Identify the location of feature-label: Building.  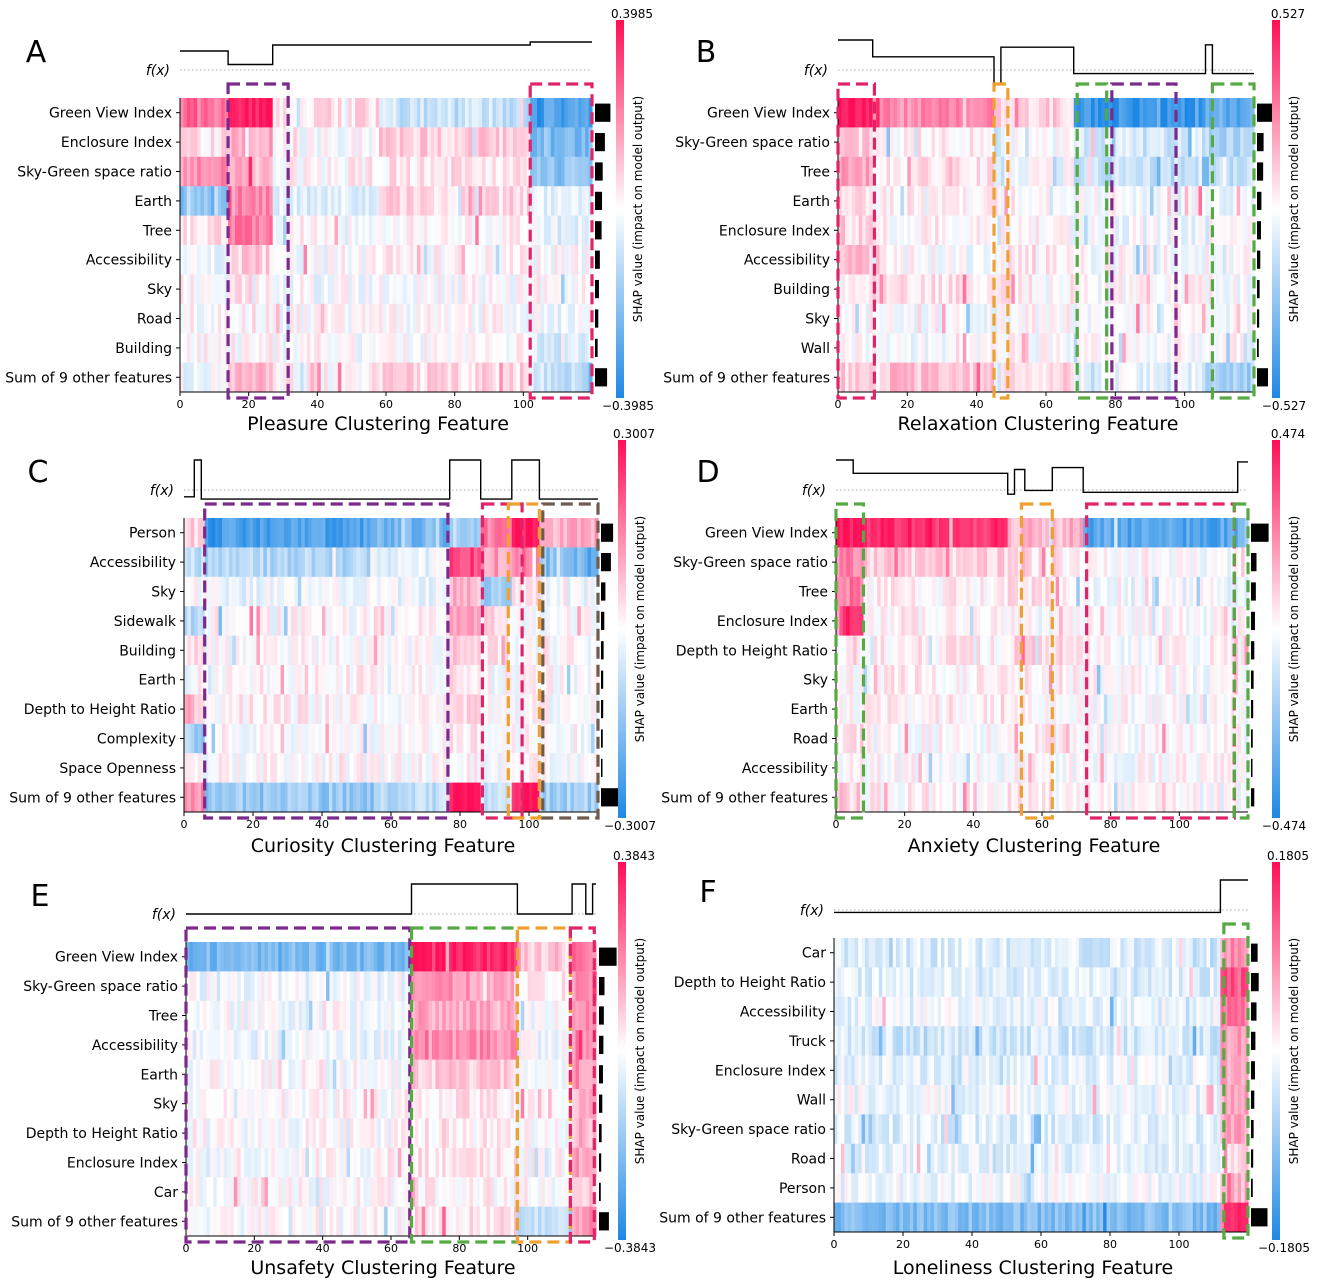
(143, 349).